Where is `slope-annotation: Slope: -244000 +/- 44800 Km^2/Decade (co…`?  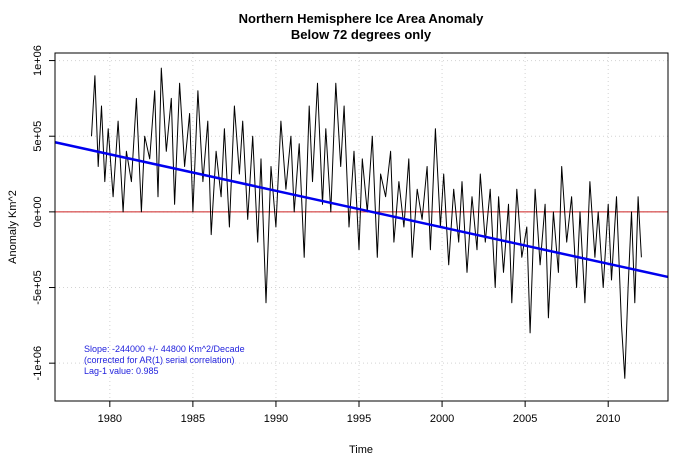 slope-annotation: Slope: -244000 +/- 44800 Km^2/Decade (co… is located at coordinates (164, 360).